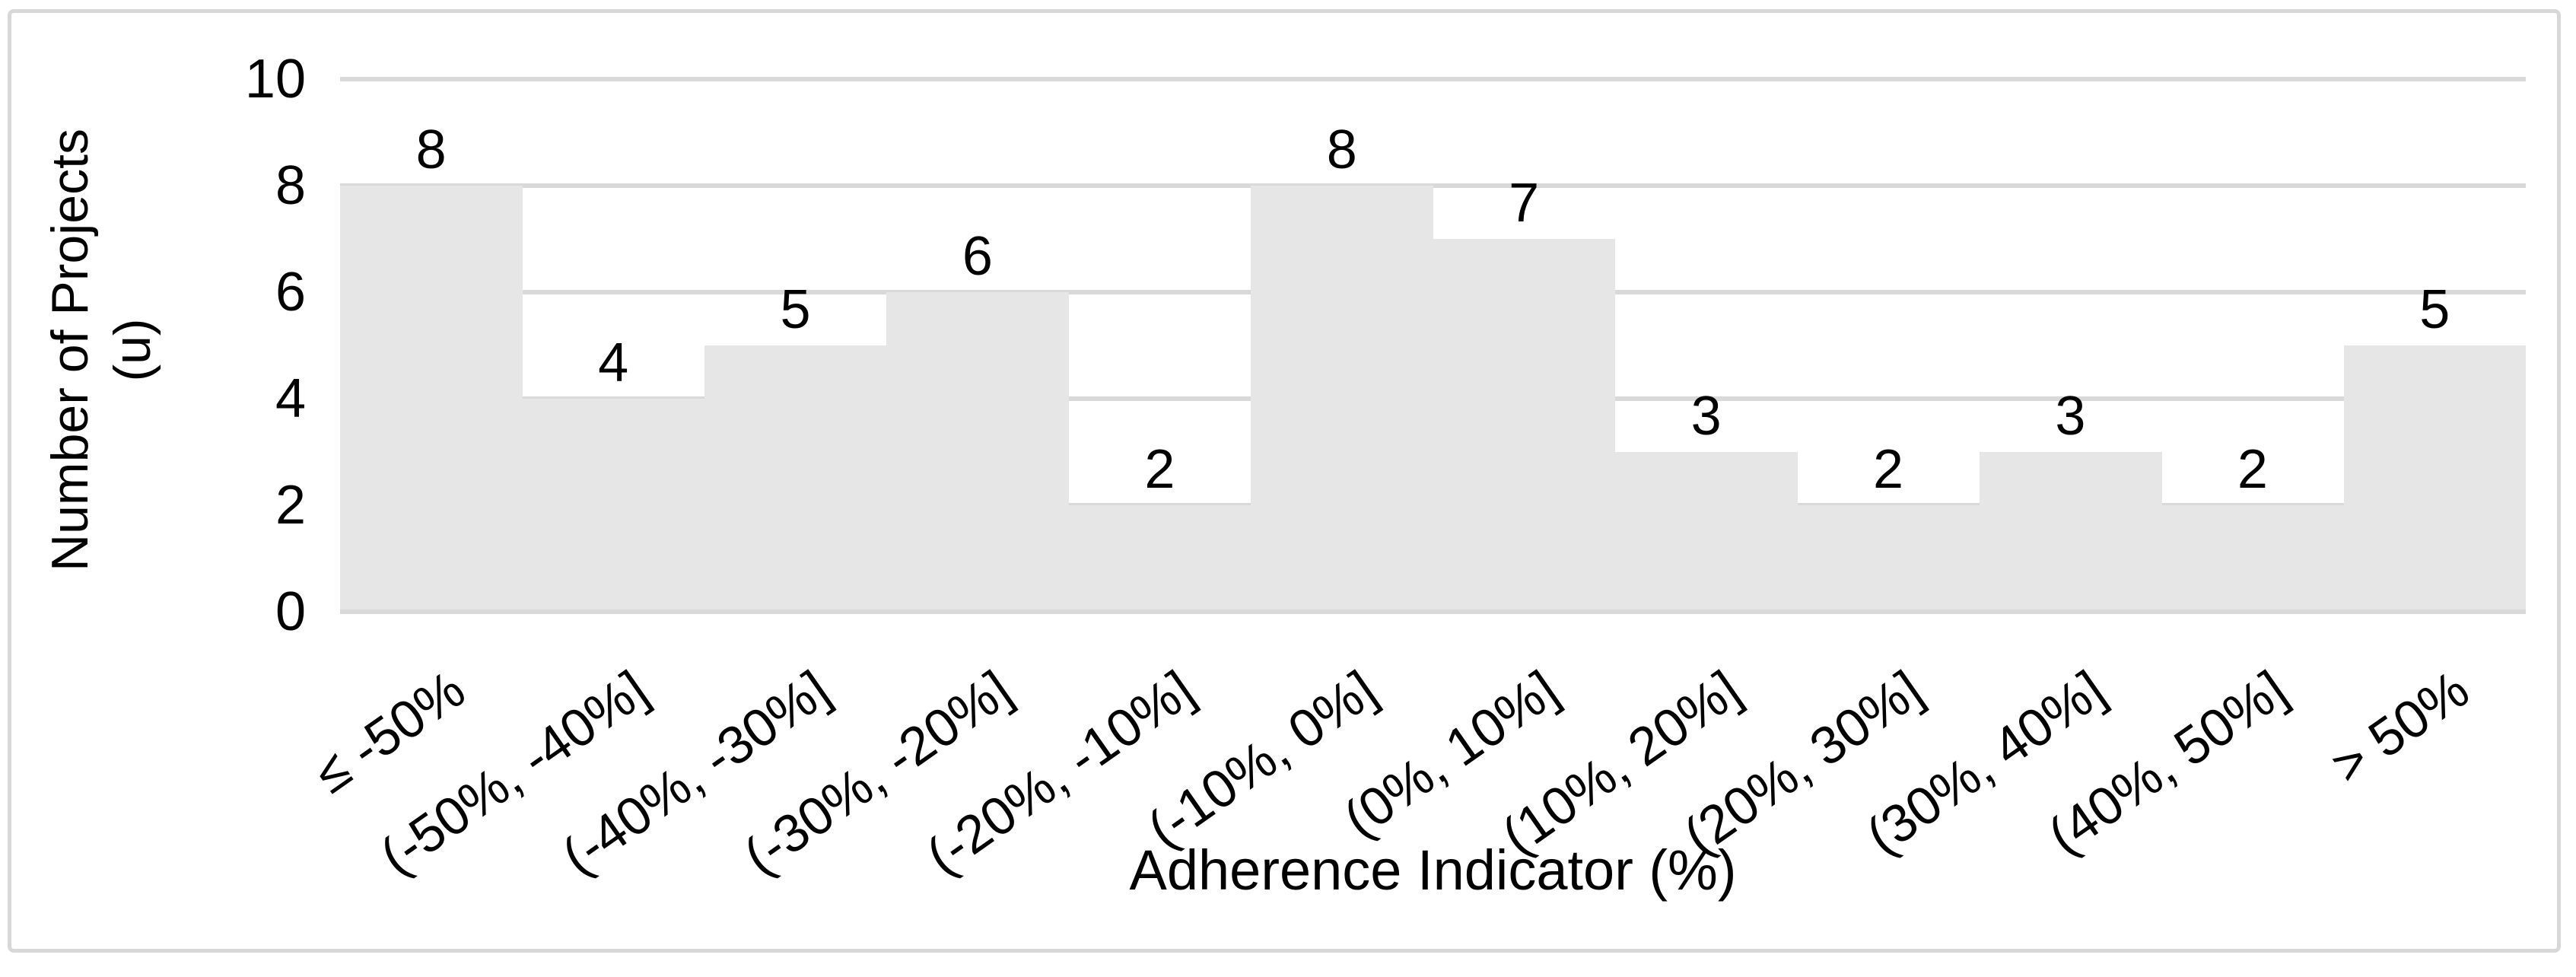 This screenshot has width=2576, height=977. Describe the element at coordinates (1525, 204) in the screenshot. I see `data-label: 7` at that location.